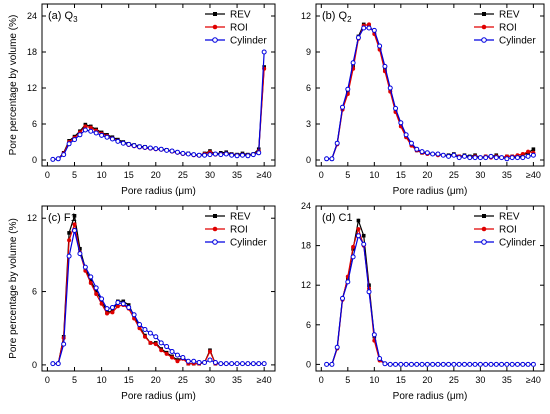 The image size is (550, 414). What do you see at coordinates (13, 85) in the screenshot?
I see `y-axis-title: Pore percentage by volume (%)` at bounding box center [13, 85].